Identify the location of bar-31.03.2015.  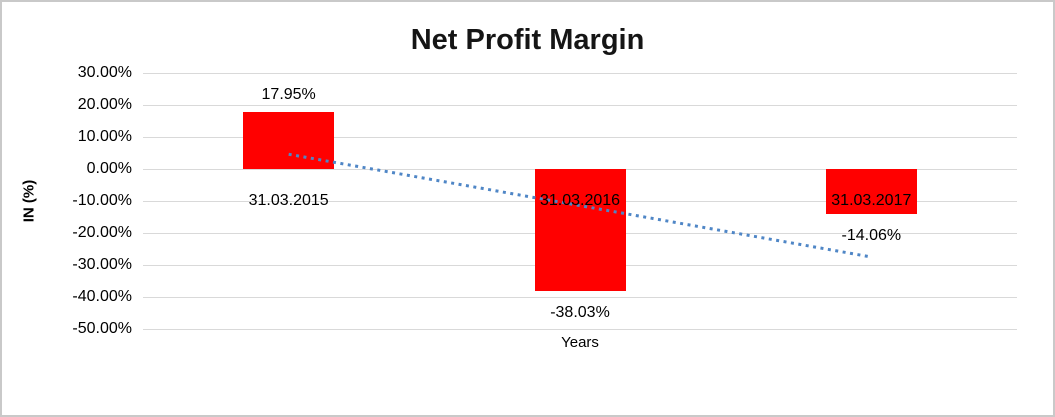
(289, 140).